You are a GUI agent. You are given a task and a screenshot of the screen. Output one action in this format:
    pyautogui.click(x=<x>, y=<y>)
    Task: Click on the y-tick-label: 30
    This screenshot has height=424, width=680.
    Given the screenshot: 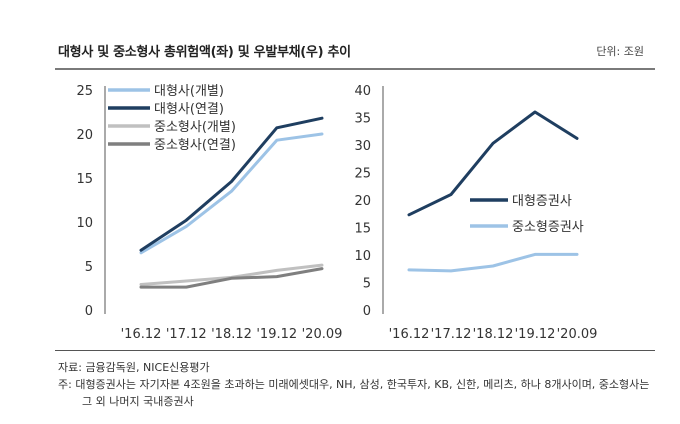 What is the action you would take?
    pyautogui.click(x=362, y=146)
    